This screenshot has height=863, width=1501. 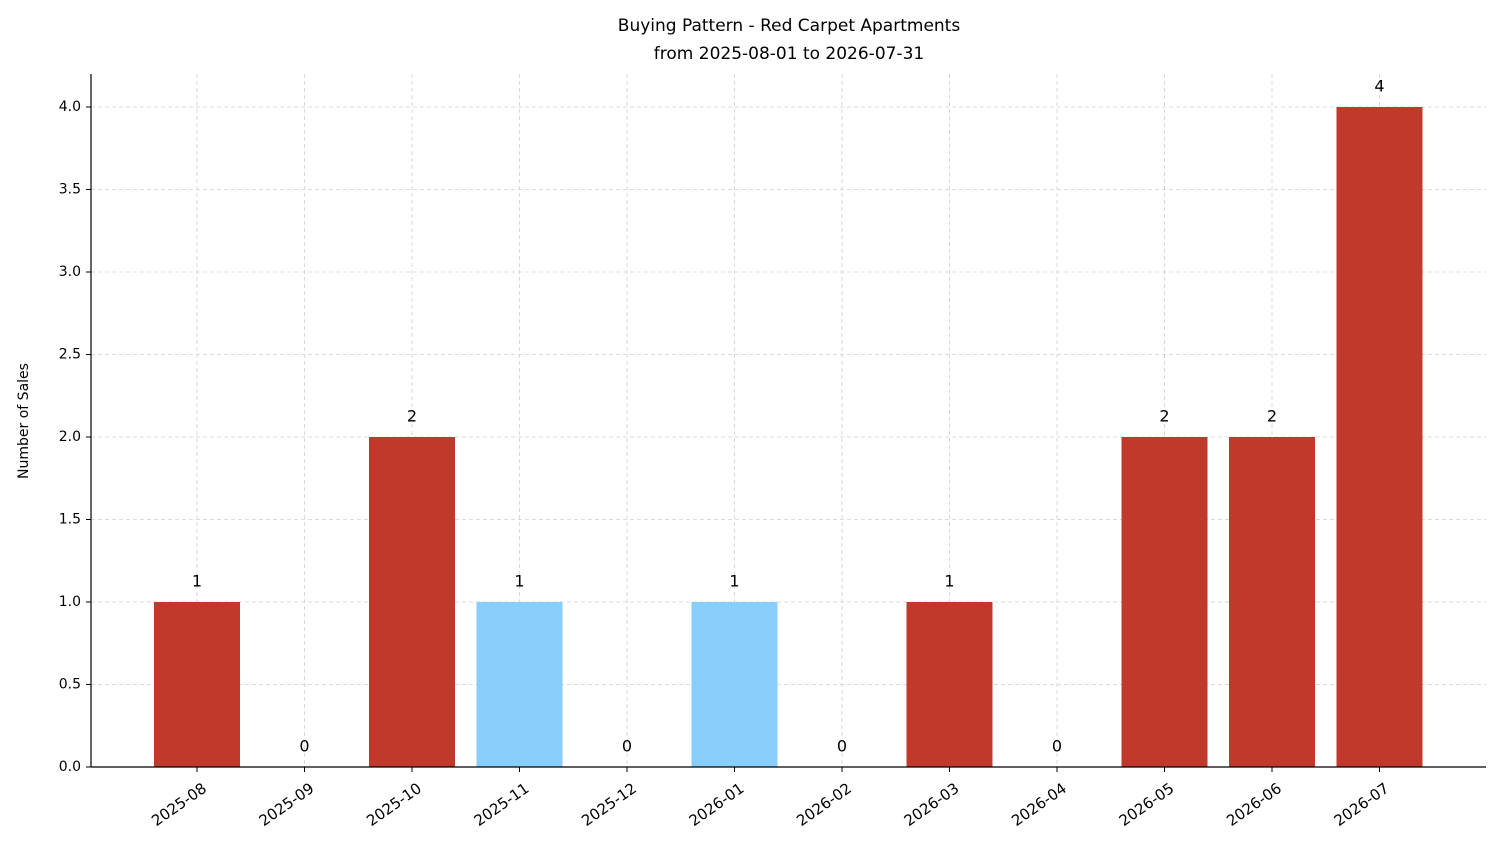 What do you see at coordinates (1362, 804) in the screenshot?
I see `x-tick-label: 2026-07` at bounding box center [1362, 804].